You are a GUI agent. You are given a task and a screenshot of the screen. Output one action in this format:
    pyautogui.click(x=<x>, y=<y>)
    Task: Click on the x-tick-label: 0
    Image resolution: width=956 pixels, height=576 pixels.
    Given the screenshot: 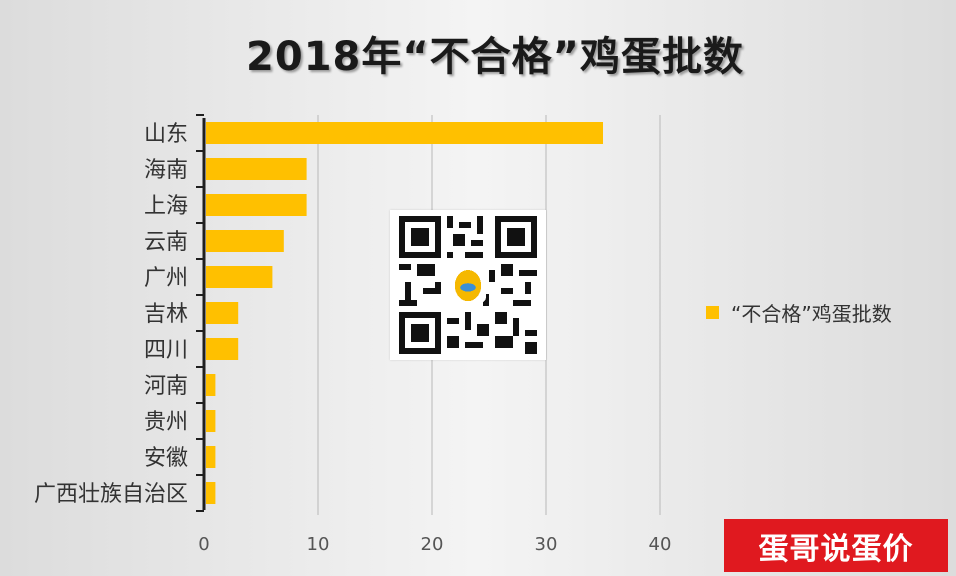 What is the action you would take?
    pyautogui.click(x=203, y=544)
    